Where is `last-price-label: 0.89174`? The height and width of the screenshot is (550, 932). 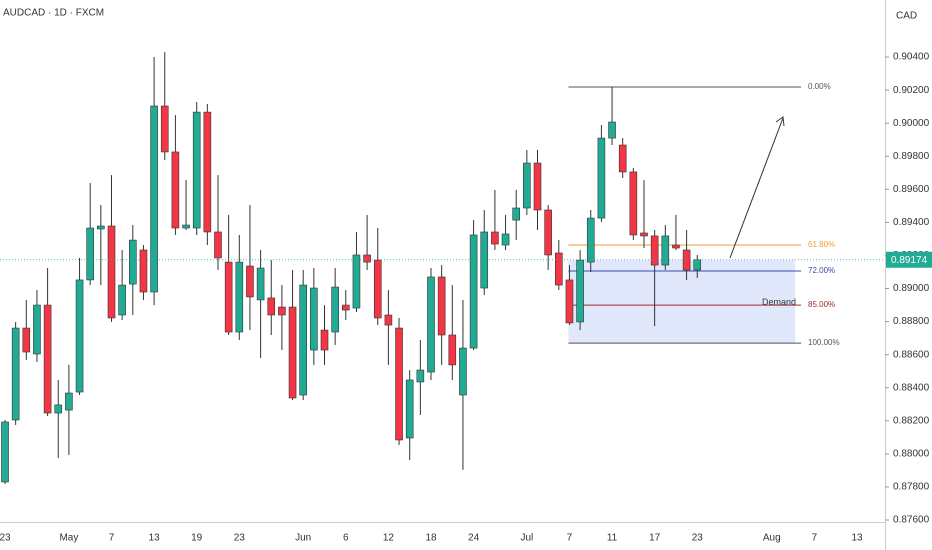 last-price-label: 0.89174 is located at coordinates (909, 260).